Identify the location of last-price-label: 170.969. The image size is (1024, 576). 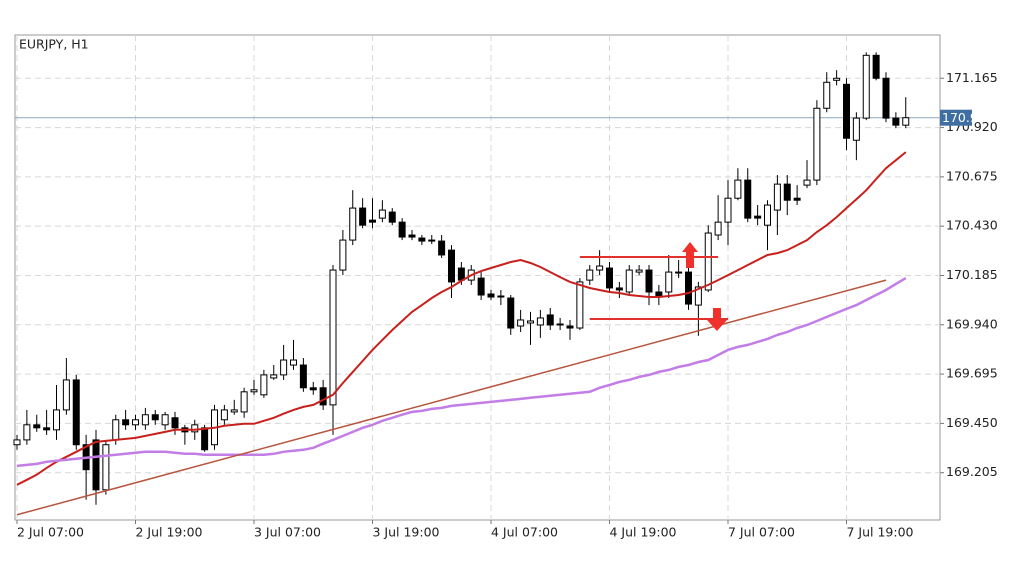
(968, 117).